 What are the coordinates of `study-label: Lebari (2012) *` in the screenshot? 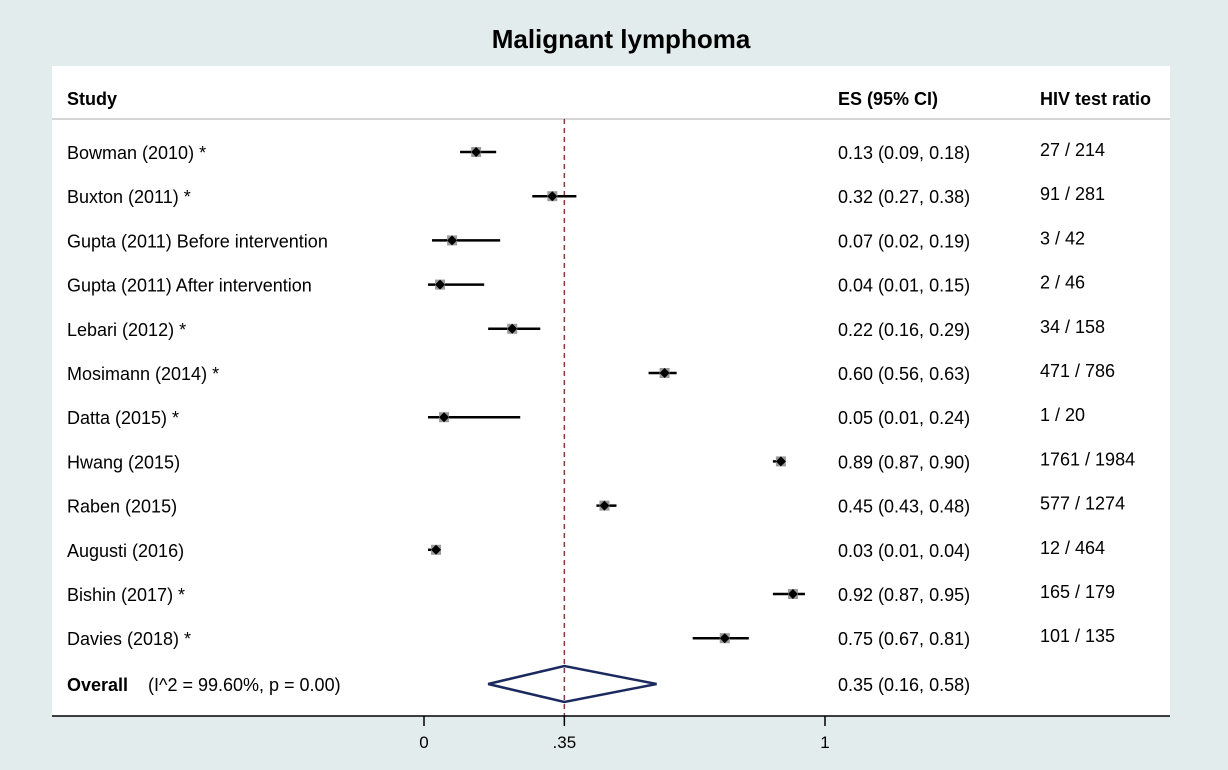 It's located at (126, 330).